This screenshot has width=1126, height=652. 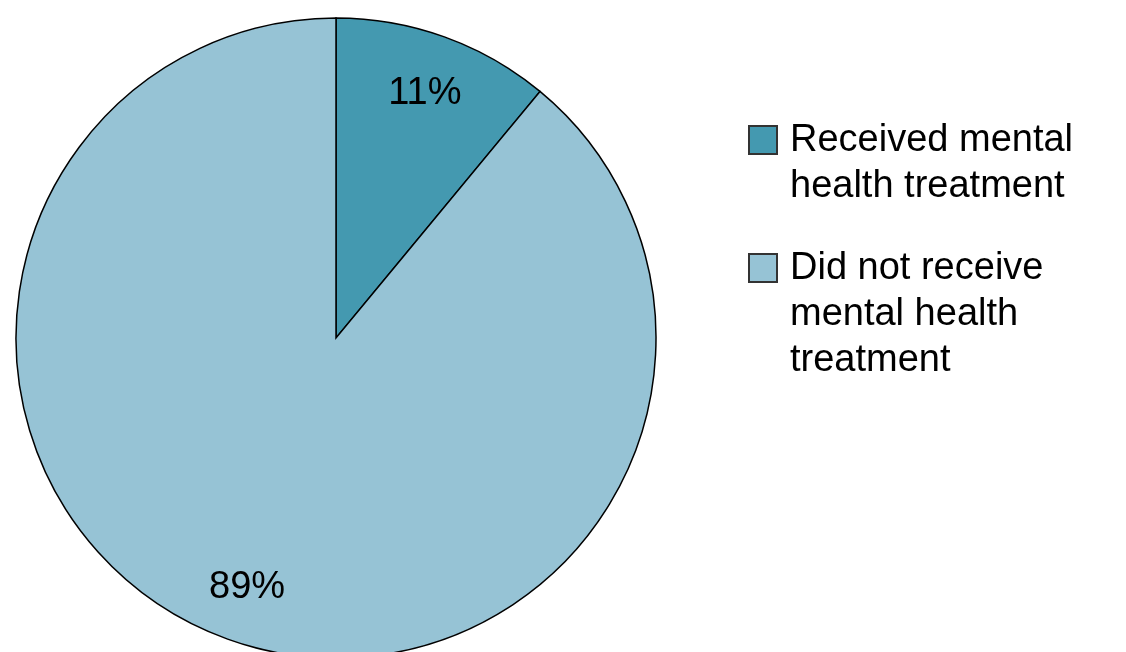 I want to click on data-label: 11%, so click(x=425, y=91).